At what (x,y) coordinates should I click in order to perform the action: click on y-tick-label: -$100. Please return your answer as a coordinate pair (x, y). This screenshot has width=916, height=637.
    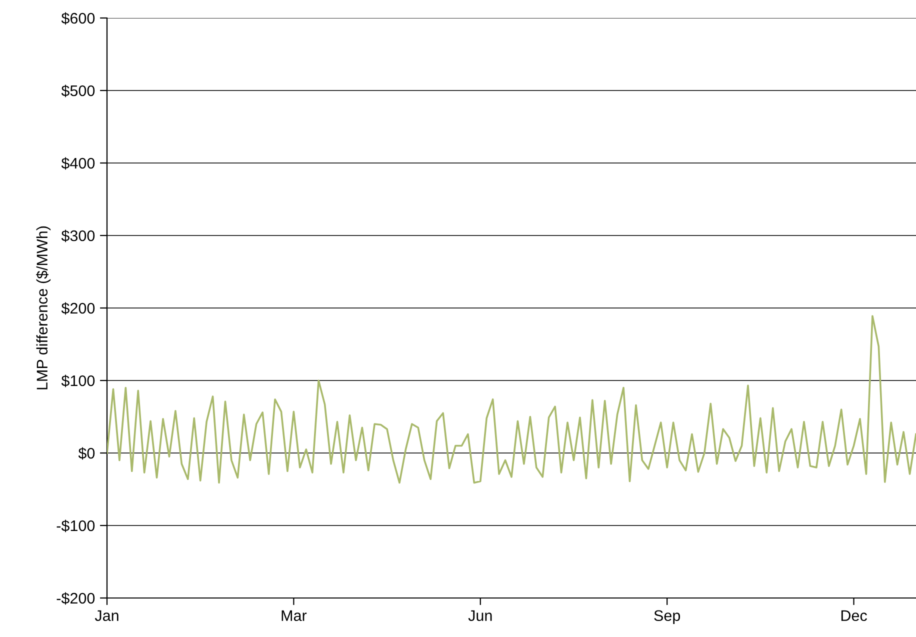
    Looking at the image, I should click on (75, 526).